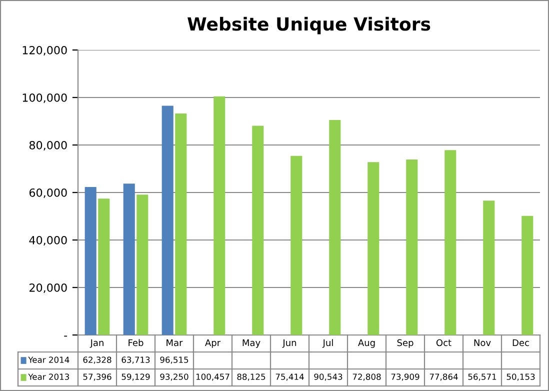 The height and width of the screenshot is (391, 549). I want to click on data-label: 93,250, so click(174, 377).